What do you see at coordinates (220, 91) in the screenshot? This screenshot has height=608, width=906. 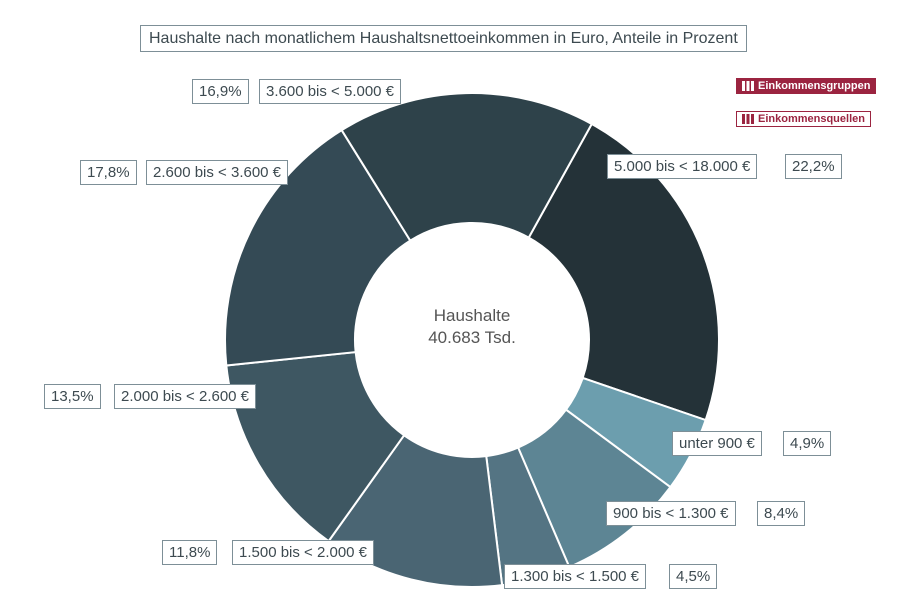 I see `slice-pct: 16,9%` at bounding box center [220, 91].